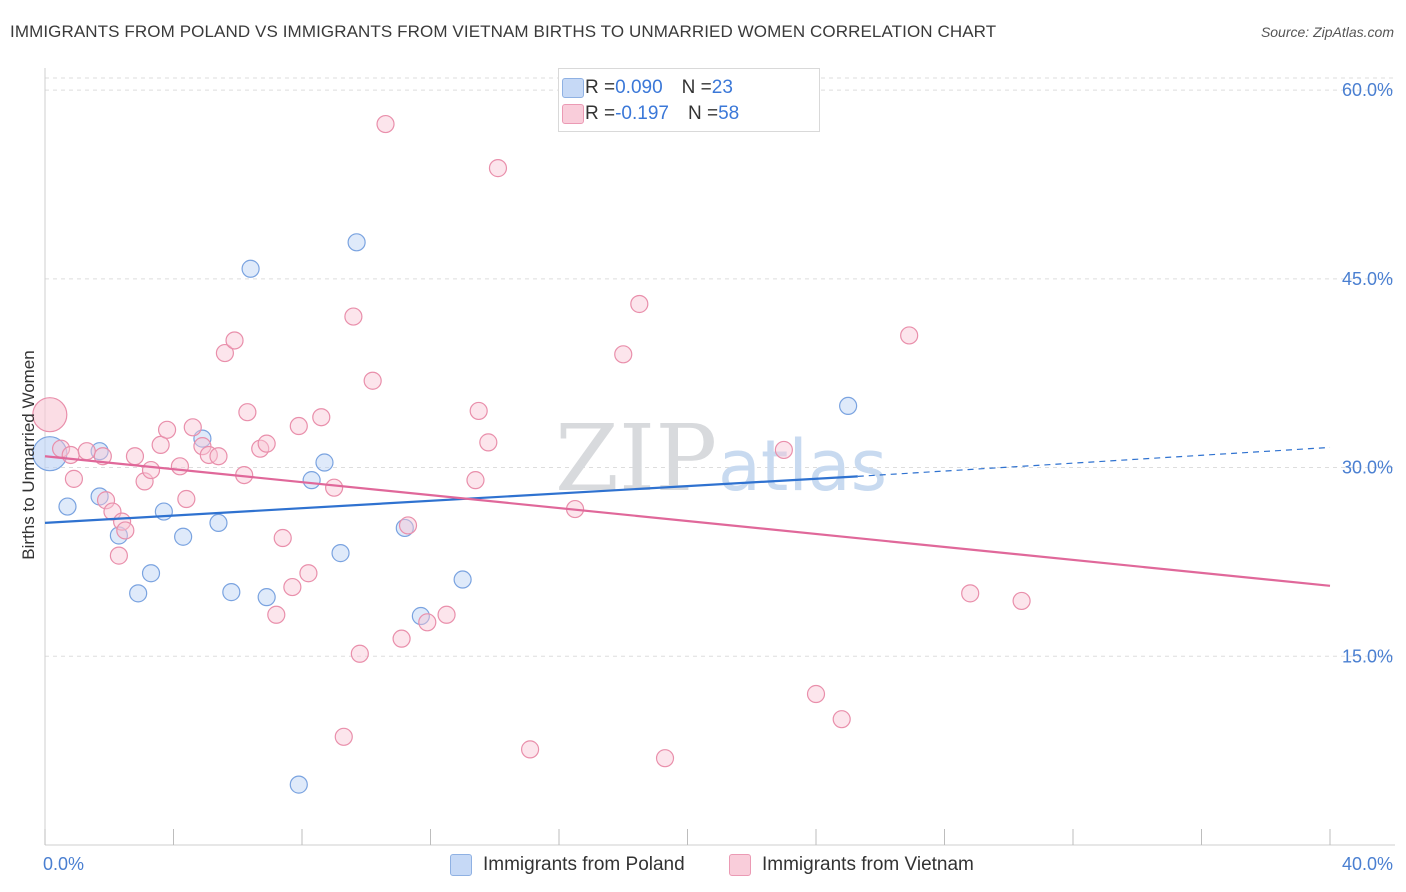  I want to click on vietnam-r-label: R =, so click(600, 113).